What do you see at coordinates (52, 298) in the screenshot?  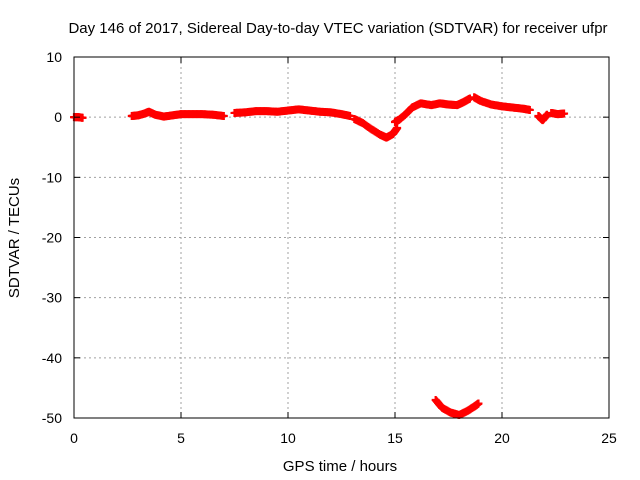 I see `y-tick-label: -30` at bounding box center [52, 298].